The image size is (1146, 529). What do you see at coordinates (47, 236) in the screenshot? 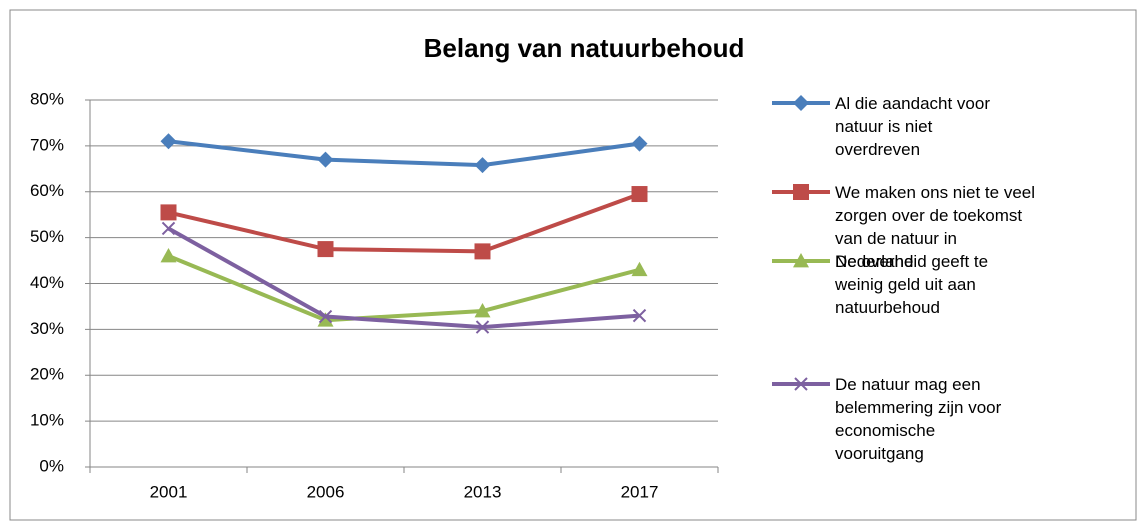
I see `y-tick-label: 50%` at bounding box center [47, 236].